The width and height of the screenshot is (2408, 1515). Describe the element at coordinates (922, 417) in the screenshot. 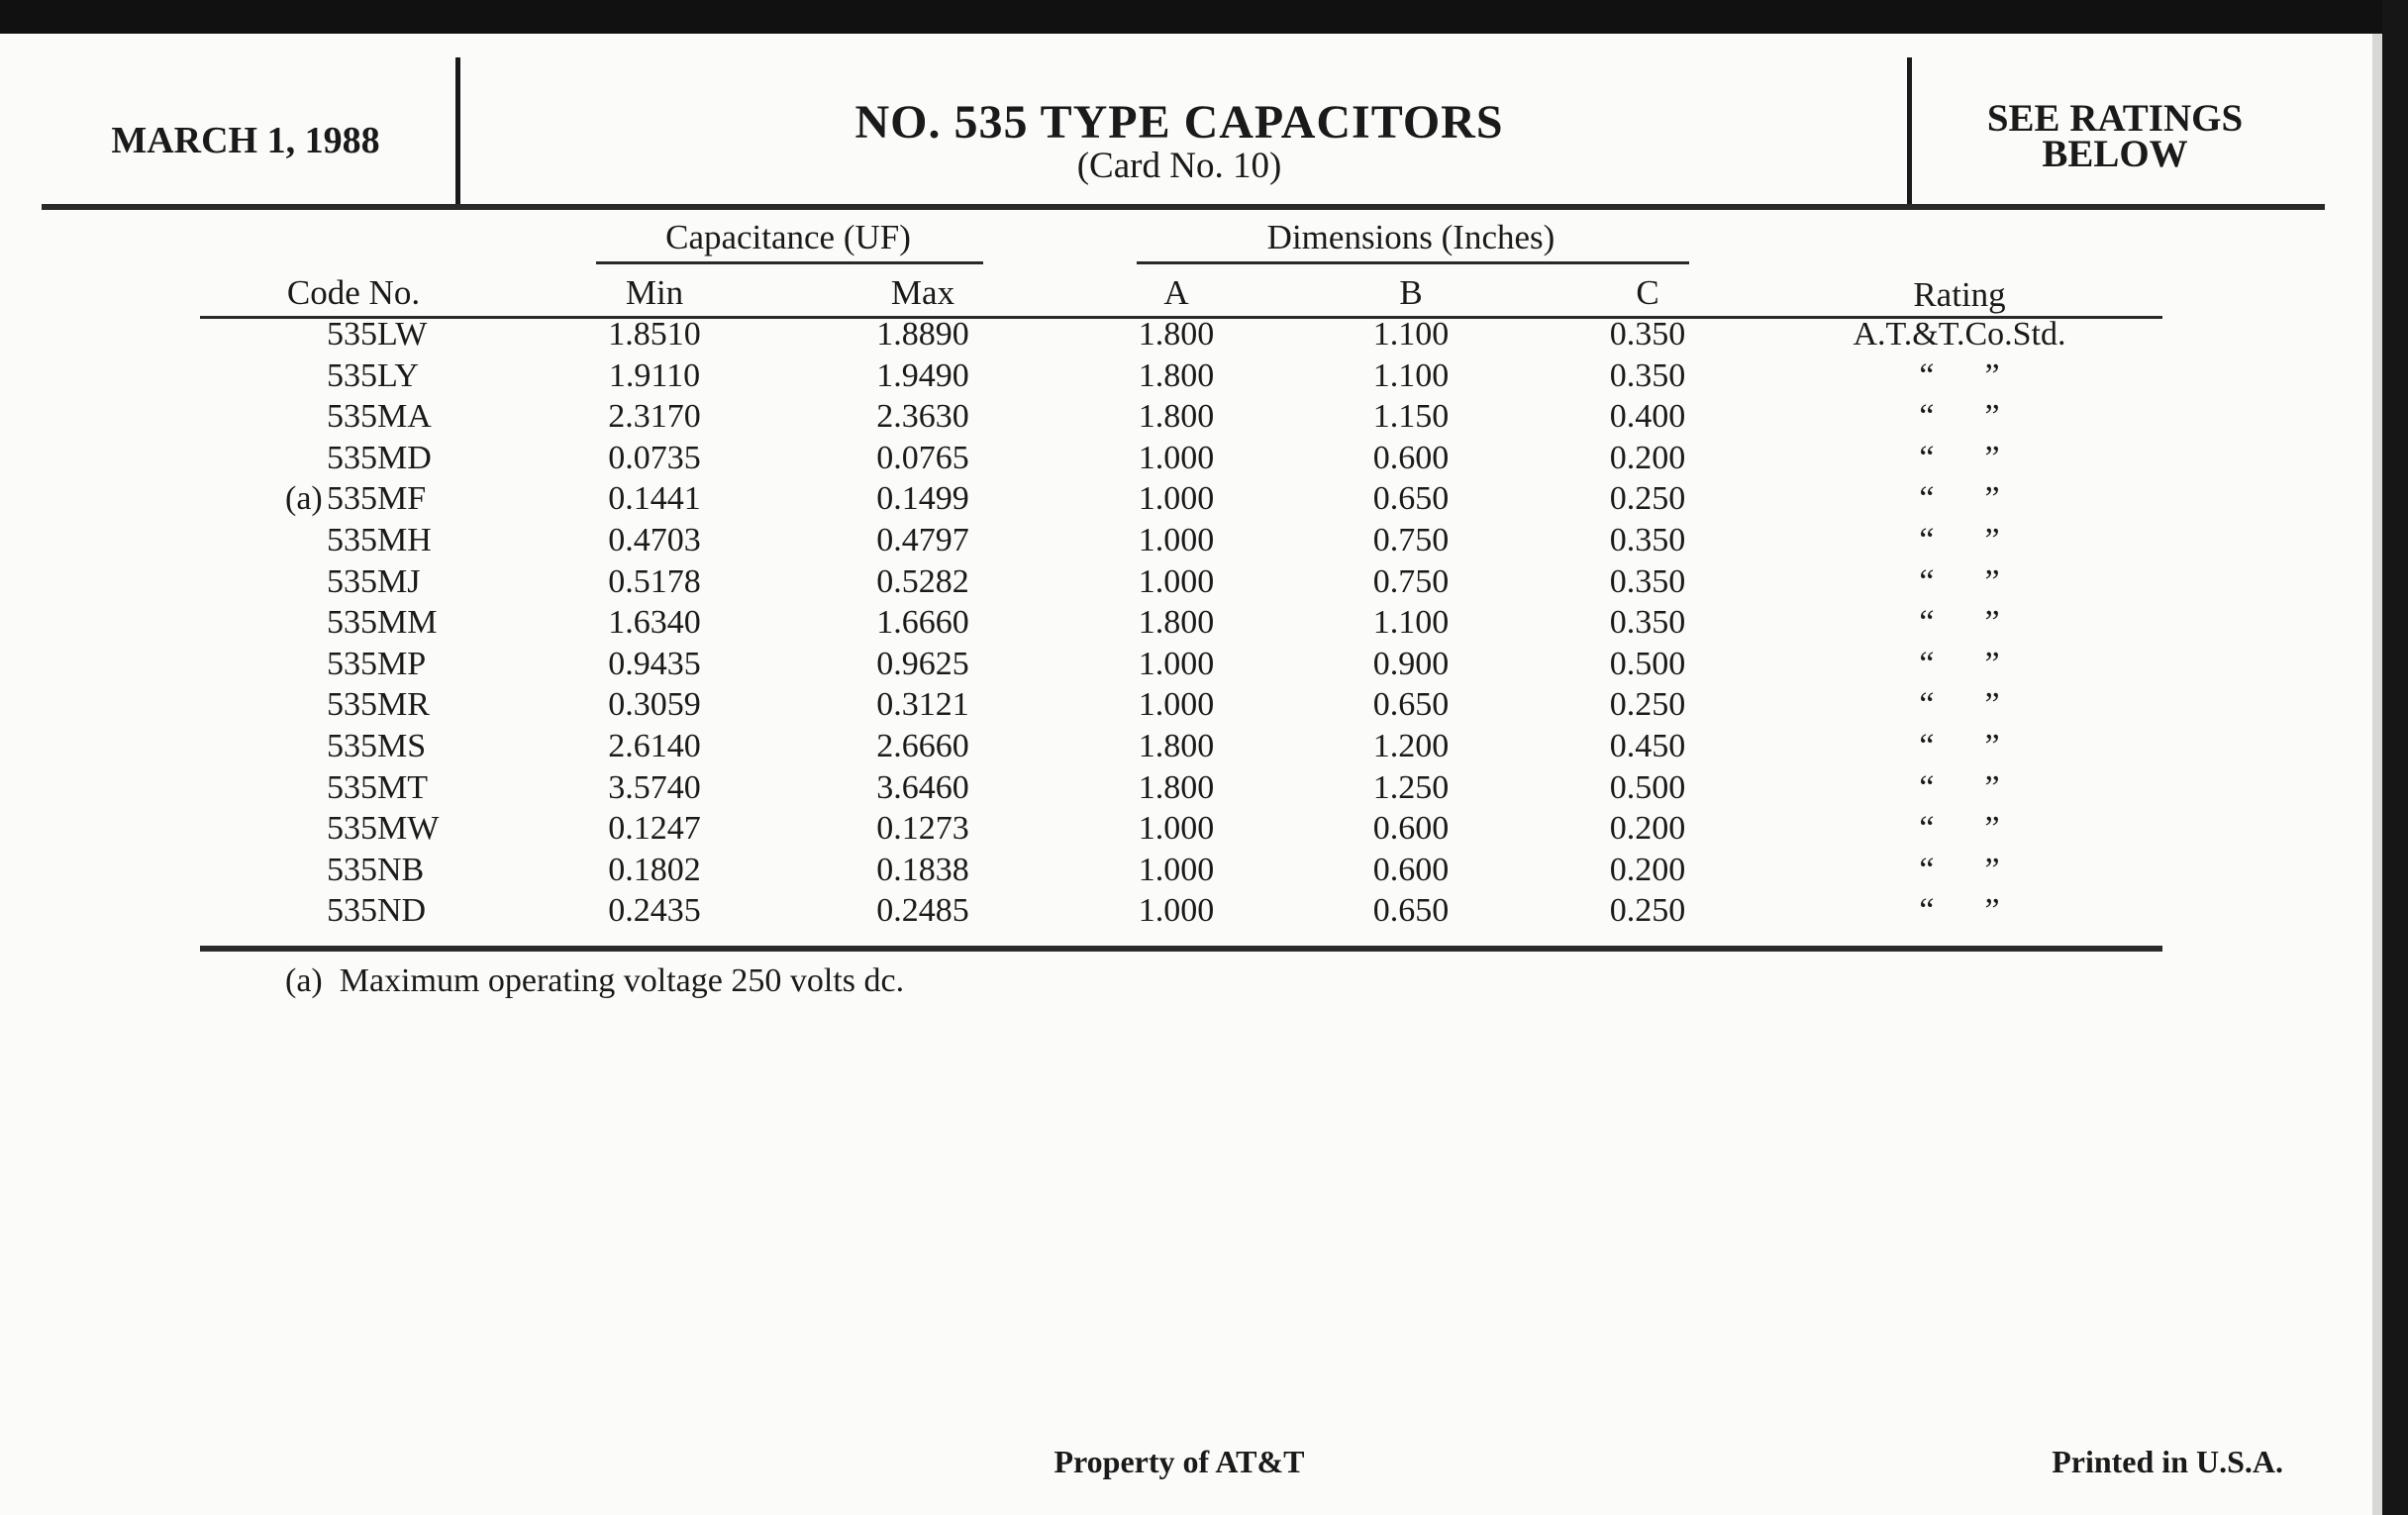

I see `cell-max: 2.3630` at that location.